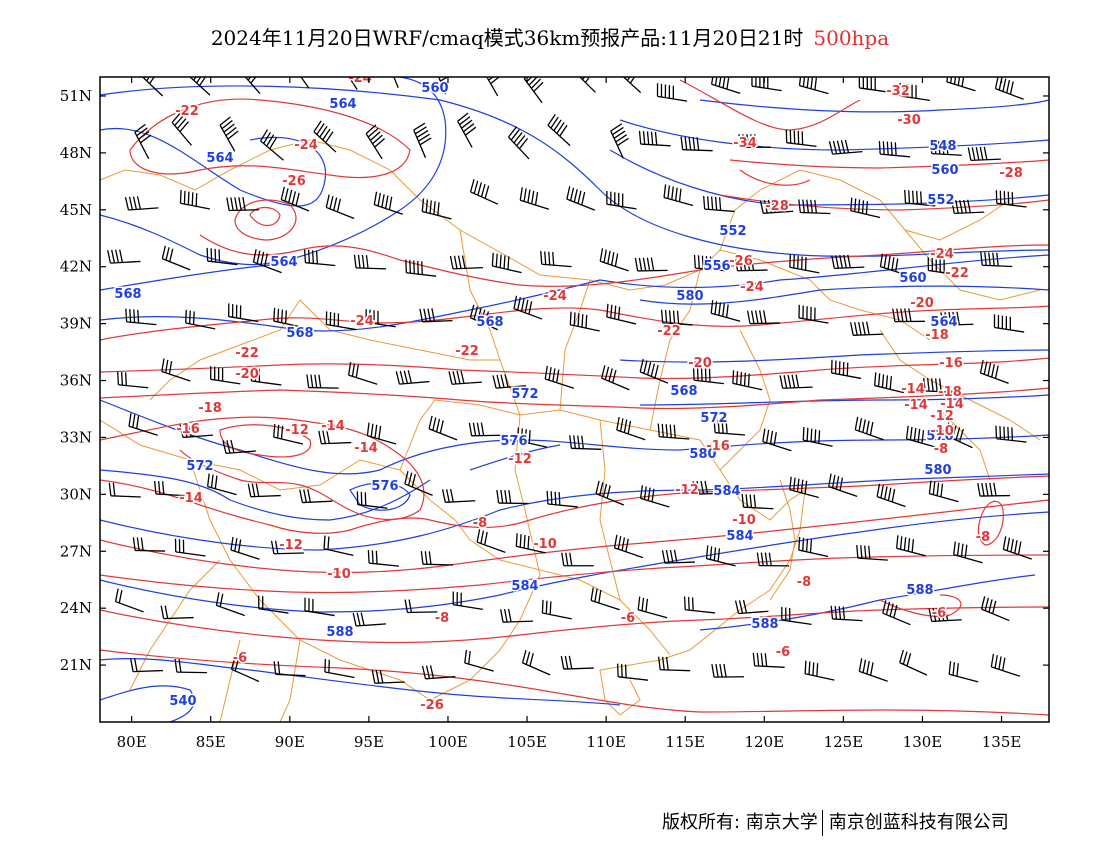 The image size is (1100, 850). Describe the element at coordinates (942, 146) in the screenshot. I see `height-label: 548` at that location.